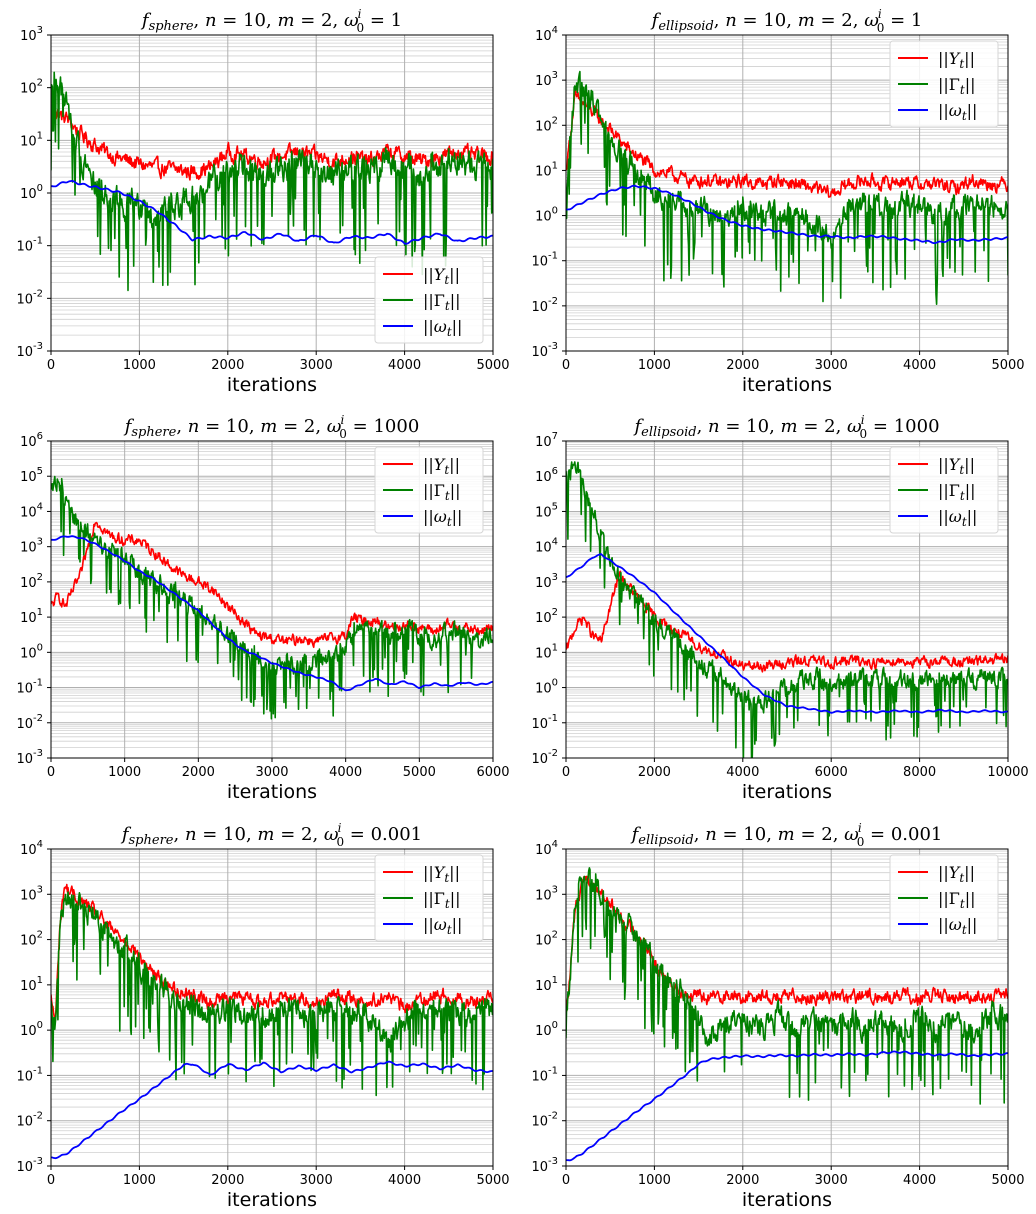 The image size is (1036, 1214). I want to click on y-tick-label: 10², so click(31, 87).